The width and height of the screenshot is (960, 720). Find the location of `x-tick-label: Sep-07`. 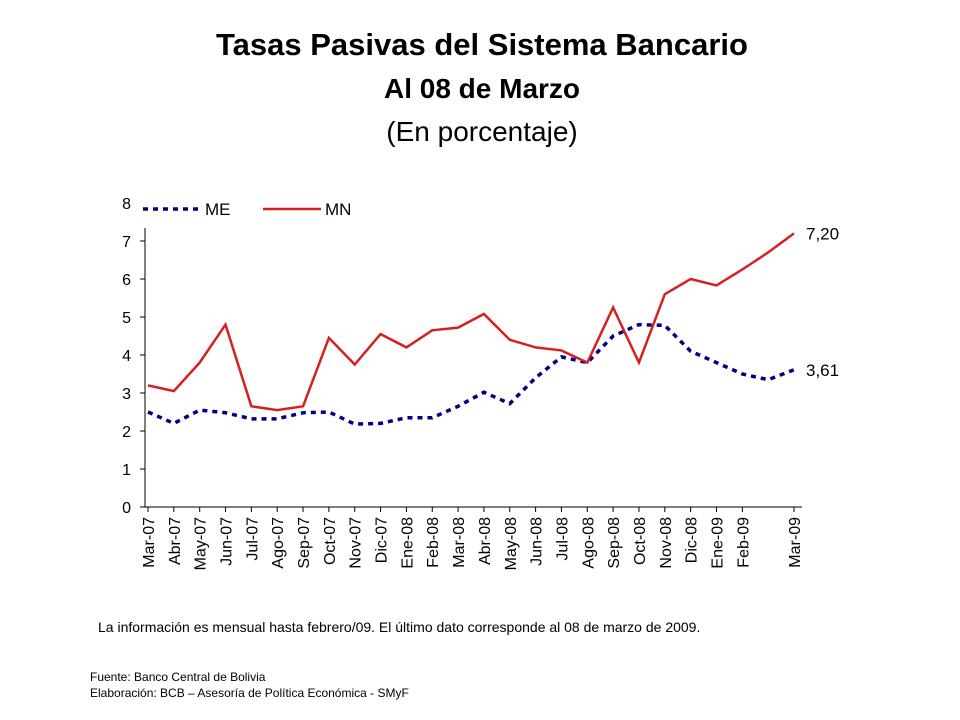

x-tick-label: Sep-07 is located at coordinates (304, 543).